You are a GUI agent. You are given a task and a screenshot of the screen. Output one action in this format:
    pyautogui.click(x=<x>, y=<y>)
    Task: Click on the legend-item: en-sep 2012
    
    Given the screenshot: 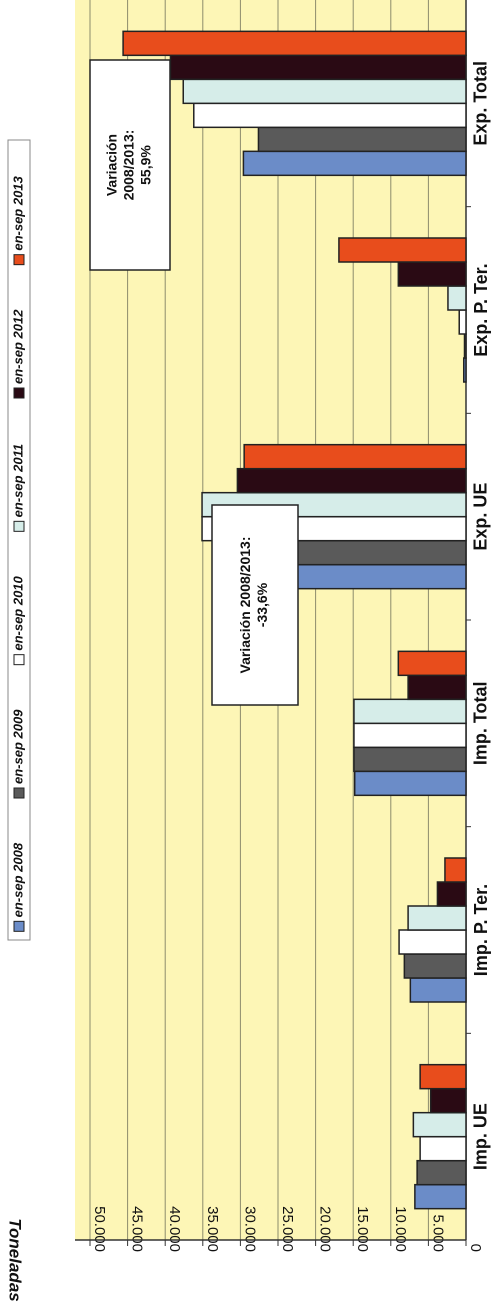 What is the action you would take?
    pyautogui.click(x=17, y=354)
    